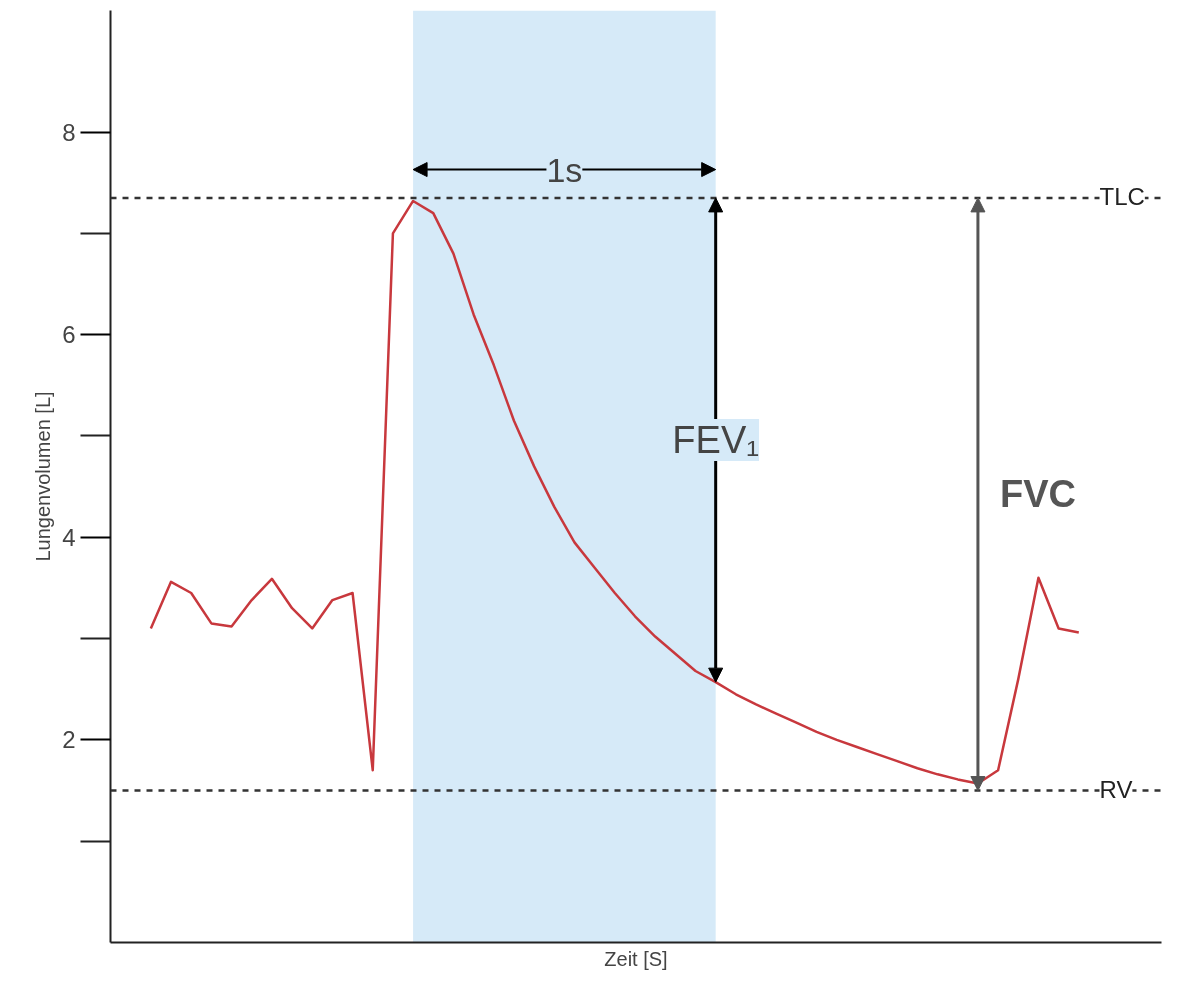  Describe the element at coordinates (636, 958) in the screenshot. I see `x-axis-title: Zeit [S]` at that location.